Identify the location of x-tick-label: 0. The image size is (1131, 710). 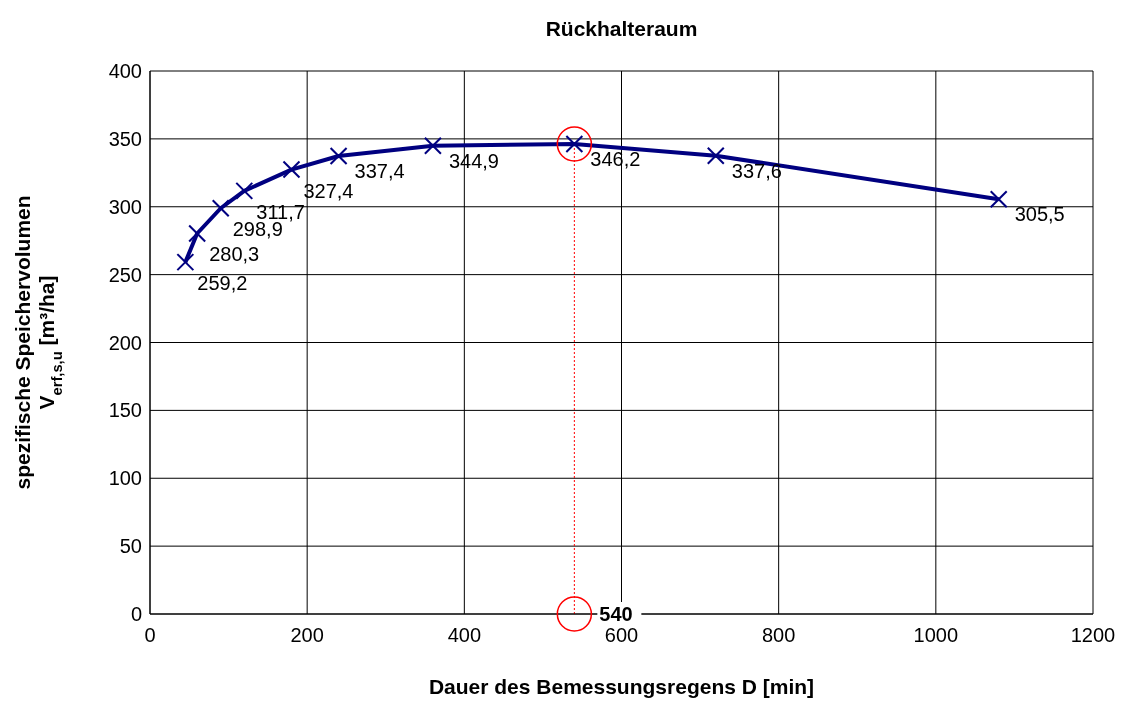
(150, 635).